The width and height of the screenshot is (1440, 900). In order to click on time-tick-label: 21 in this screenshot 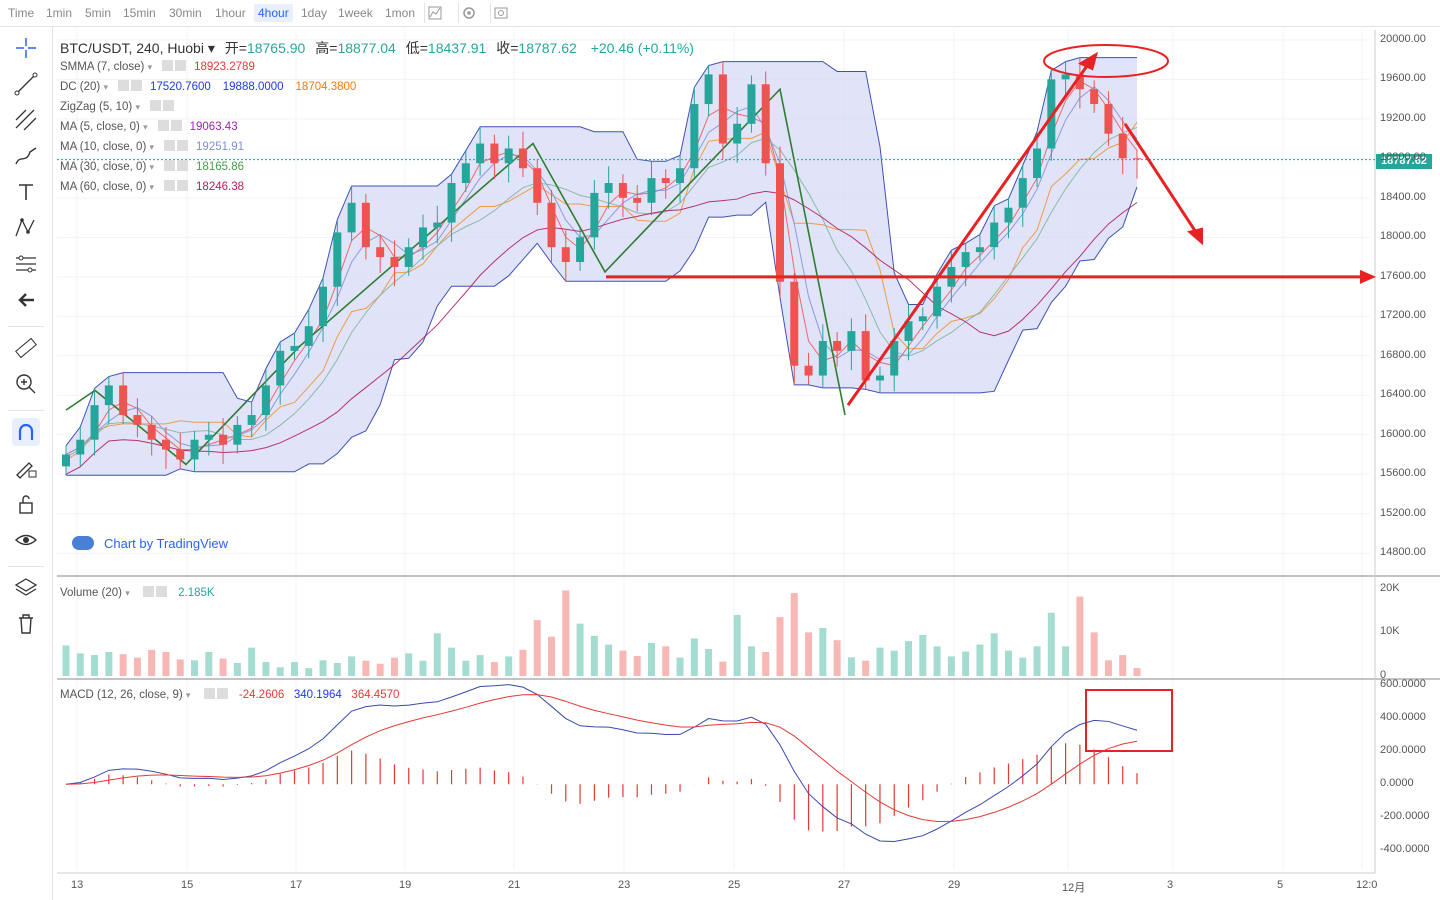, I will do `click(514, 885)`.